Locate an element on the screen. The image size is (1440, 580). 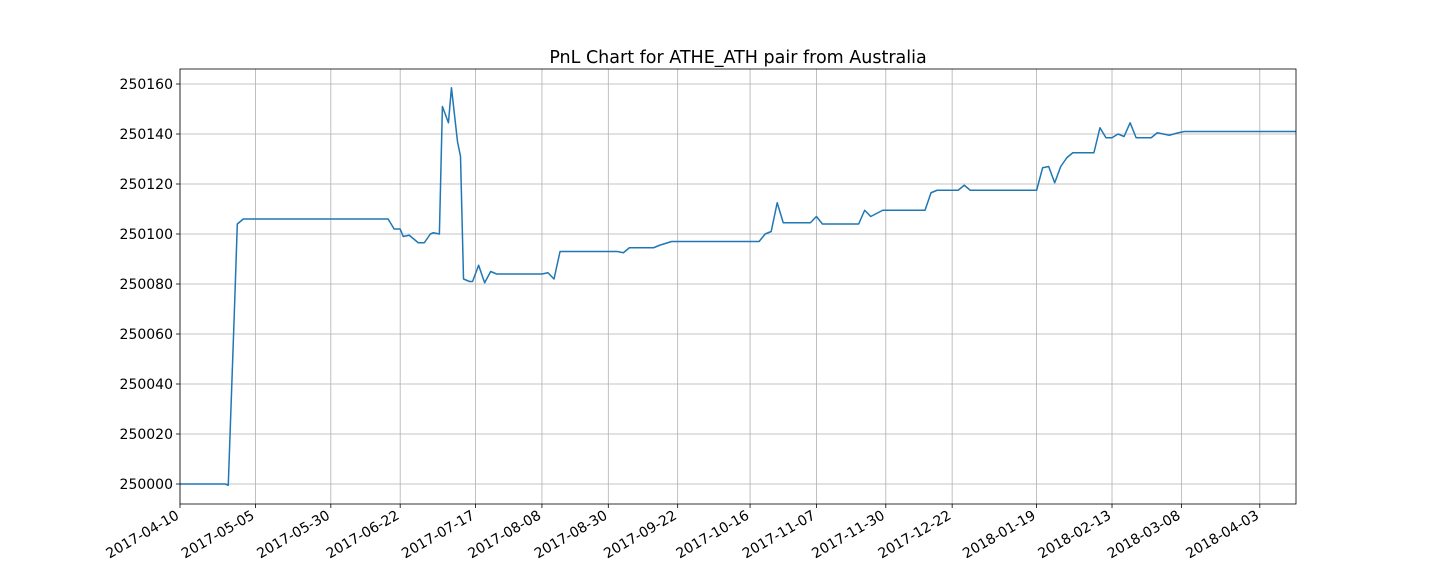
x-tick-label: 2017-12-22 is located at coordinates (915, 535).